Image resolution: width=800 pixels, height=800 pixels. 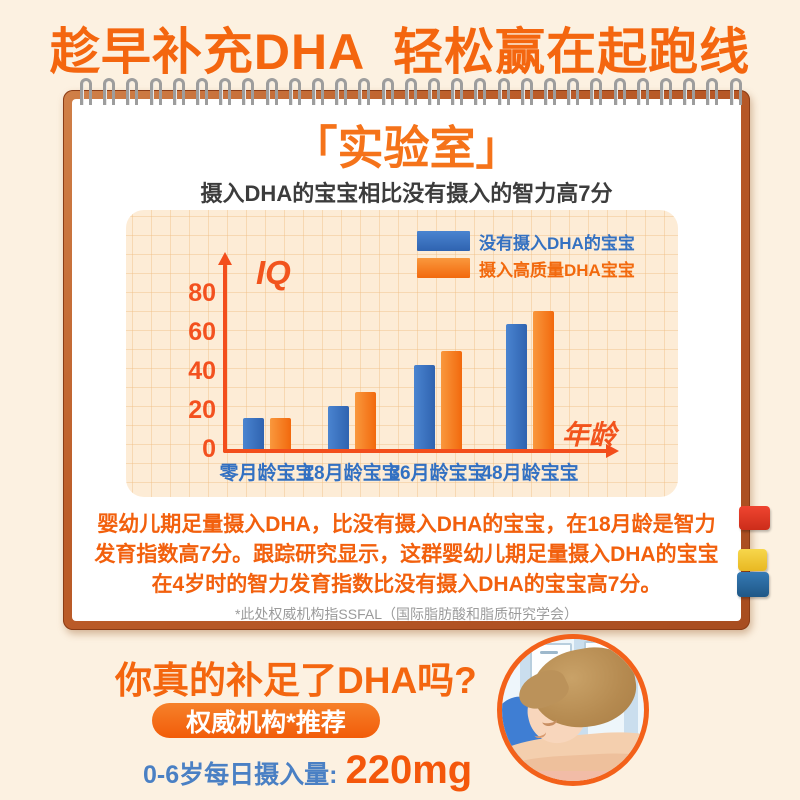 I want to click on category-label-1: 18月龄宝宝, so click(x=352, y=473).